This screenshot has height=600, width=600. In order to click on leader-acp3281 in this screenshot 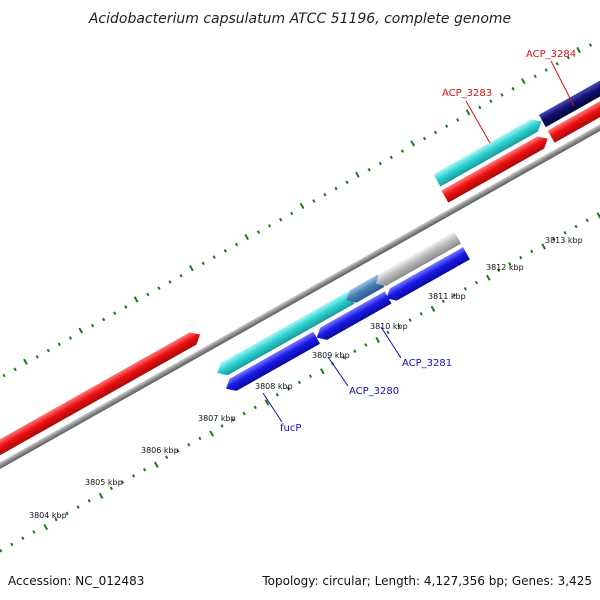, I will do `click(391, 342)`.